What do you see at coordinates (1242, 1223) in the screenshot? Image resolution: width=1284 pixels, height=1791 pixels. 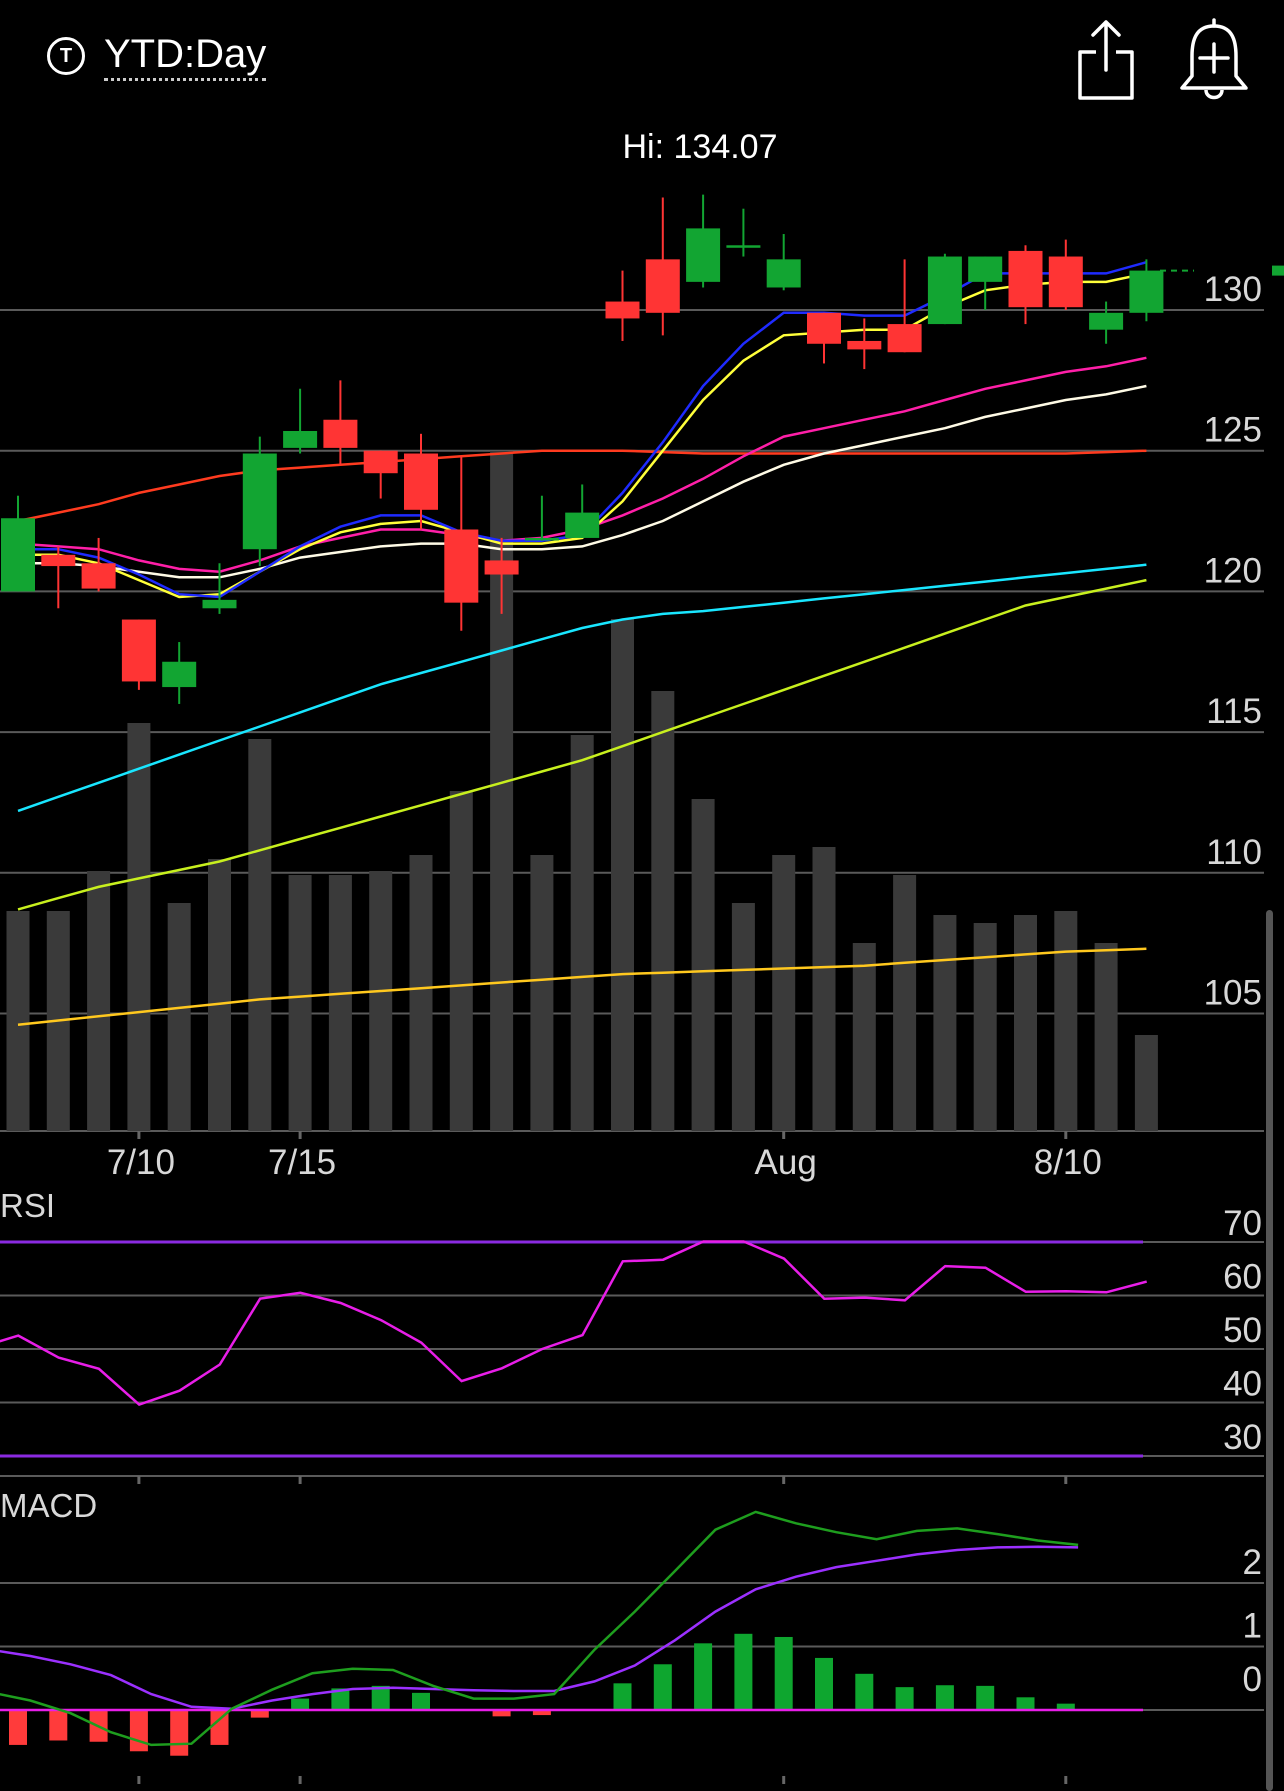 I see `rsi-axis-label: 70` at bounding box center [1242, 1223].